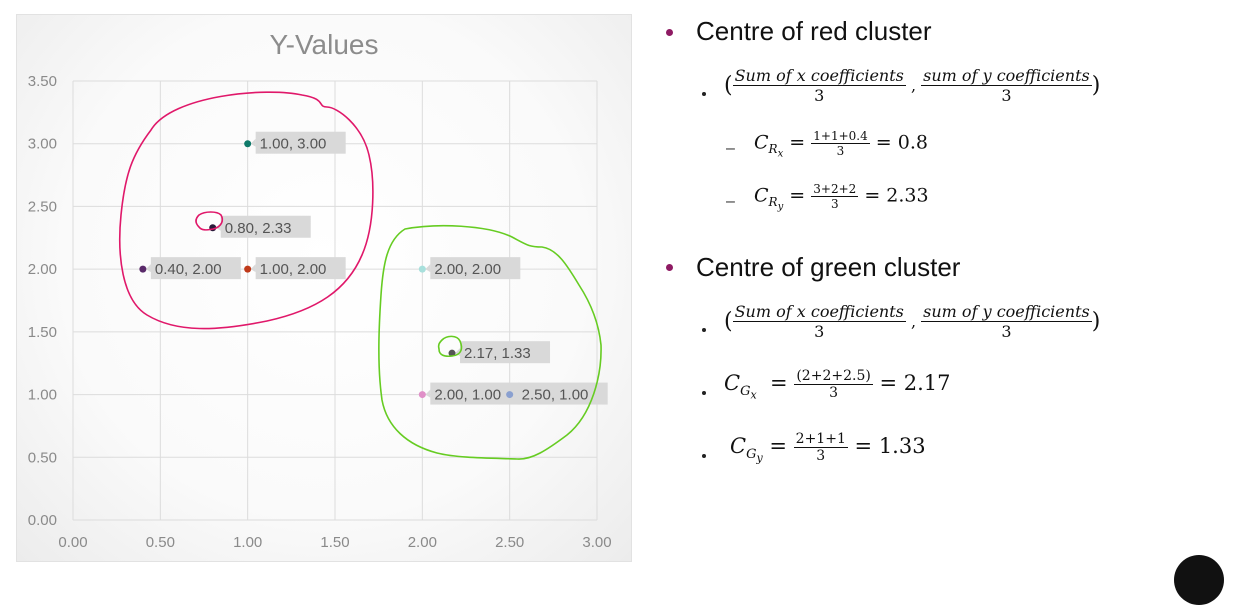  What do you see at coordinates (833, 376) in the screenshot?
I see `eq-numerator: (2+2+2.5)` at bounding box center [833, 376].